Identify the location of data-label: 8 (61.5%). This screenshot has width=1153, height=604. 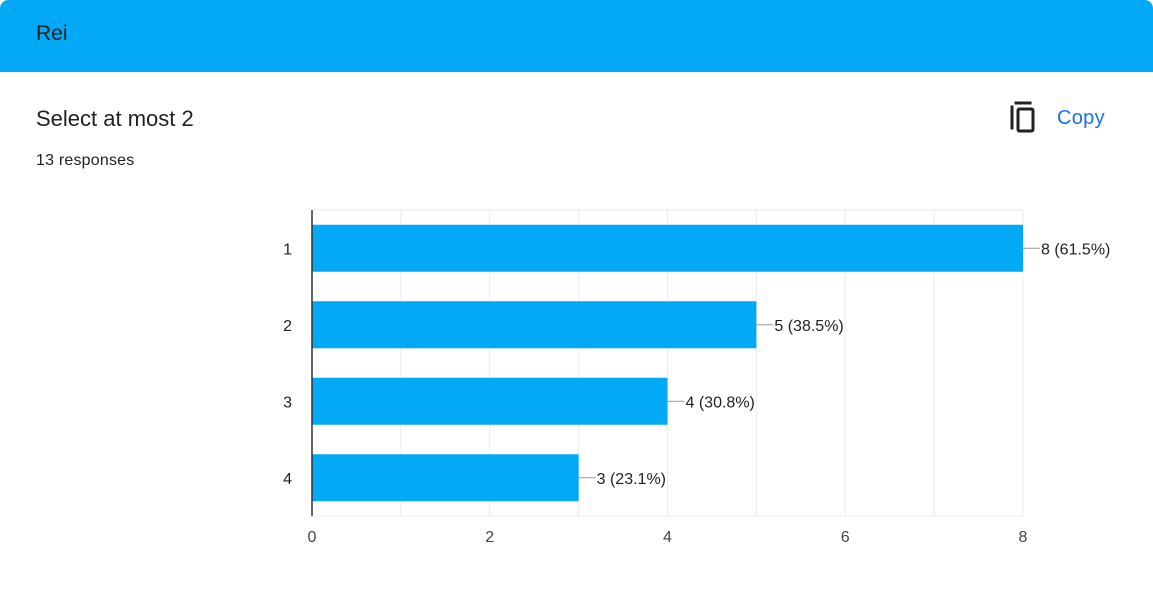
(1075, 249).